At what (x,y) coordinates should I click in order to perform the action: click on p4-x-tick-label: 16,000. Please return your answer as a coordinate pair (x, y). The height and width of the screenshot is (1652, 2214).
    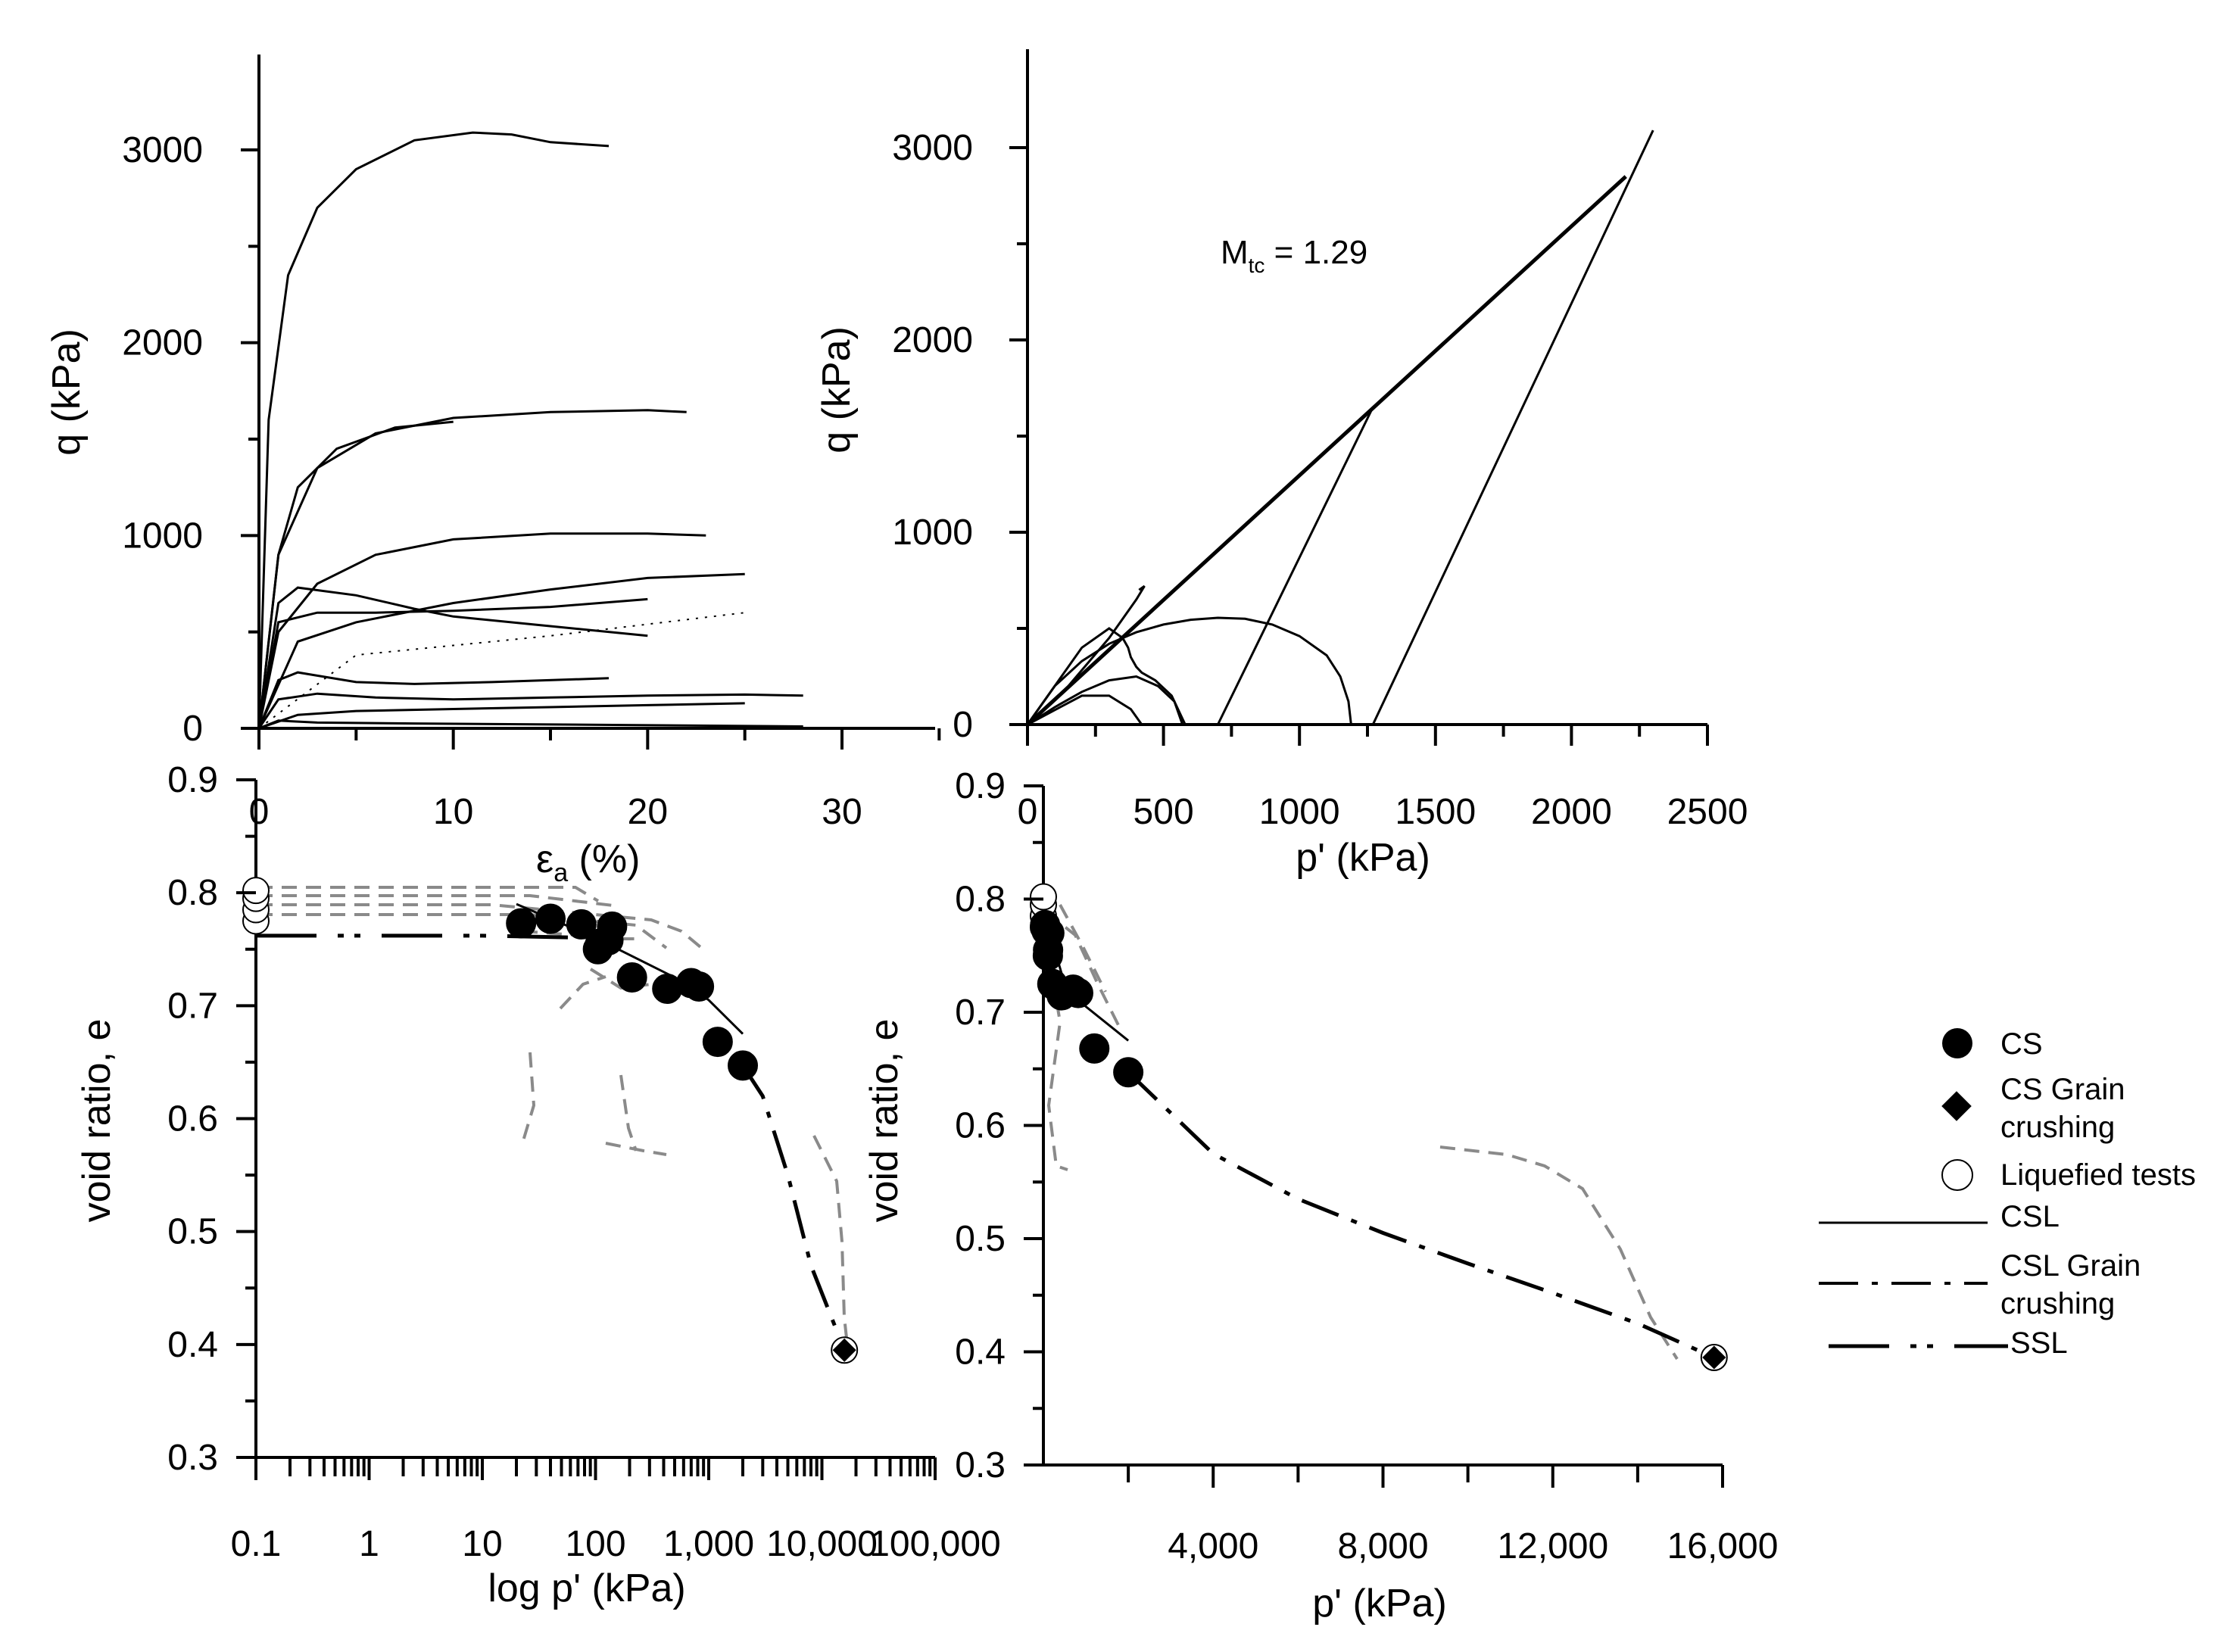
    Looking at the image, I should click on (1723, 1546).